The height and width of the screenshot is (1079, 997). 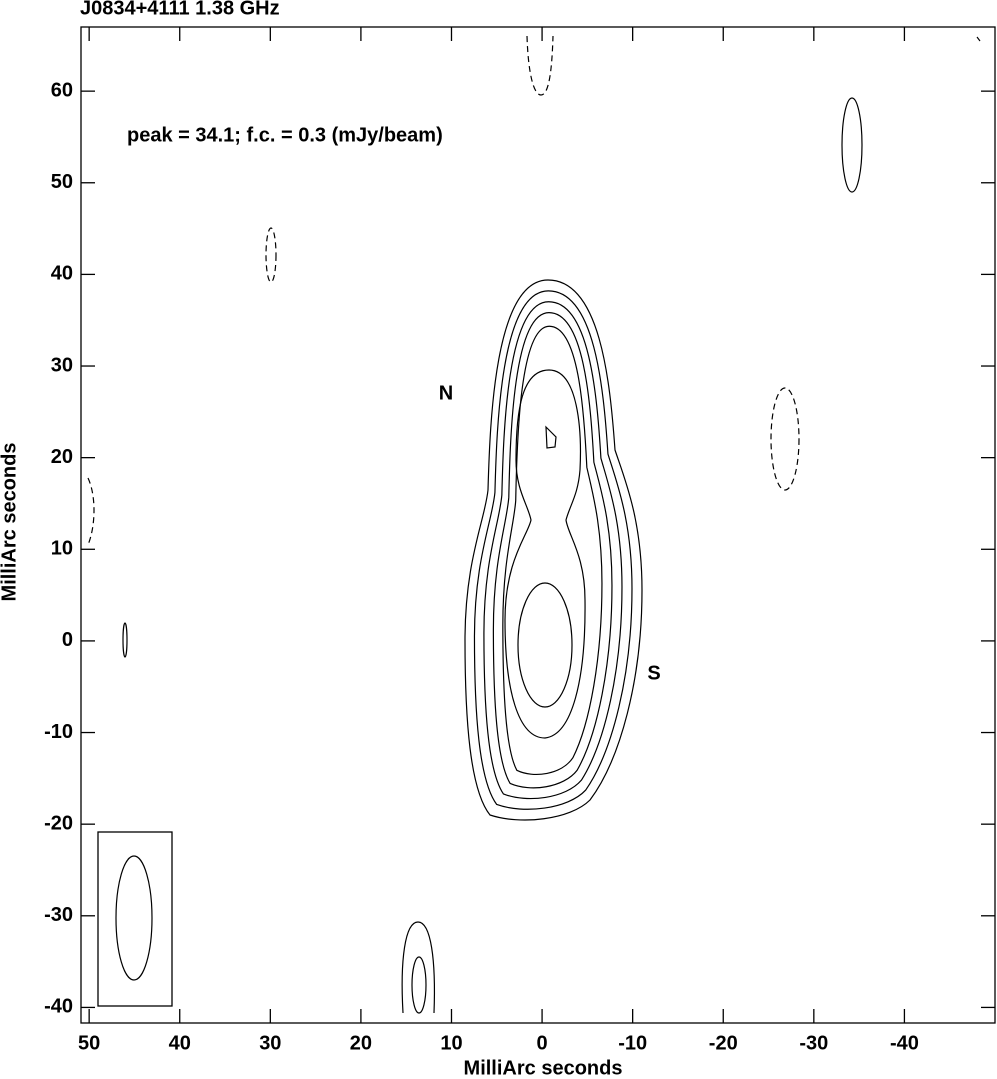 What do you see at coordinates (62, 457) in the screenshot?
I see `y-tick-label: 20` at bounding box center [62, 457].